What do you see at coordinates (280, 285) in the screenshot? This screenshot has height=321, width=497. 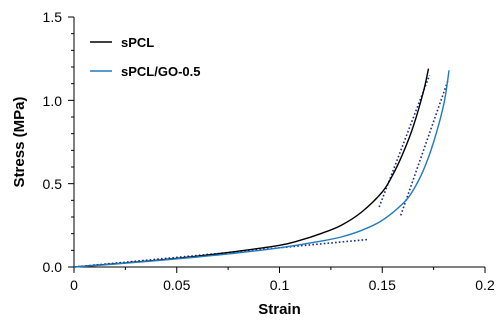 I see `x-tick-label: 0.1` at bounding box center [280, 285].